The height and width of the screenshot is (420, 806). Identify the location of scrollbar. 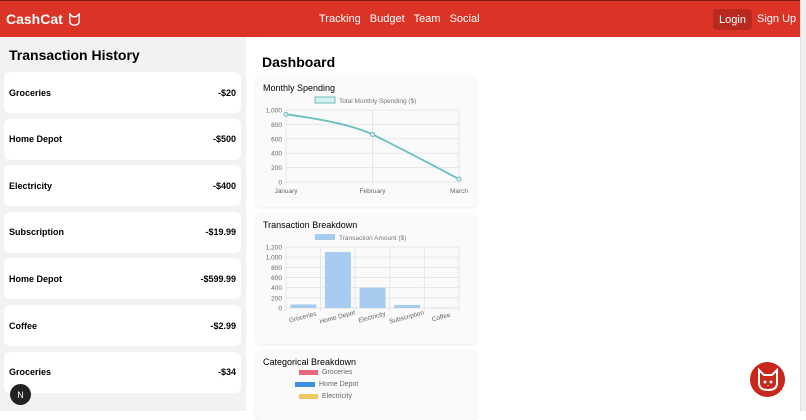
(803, 205).